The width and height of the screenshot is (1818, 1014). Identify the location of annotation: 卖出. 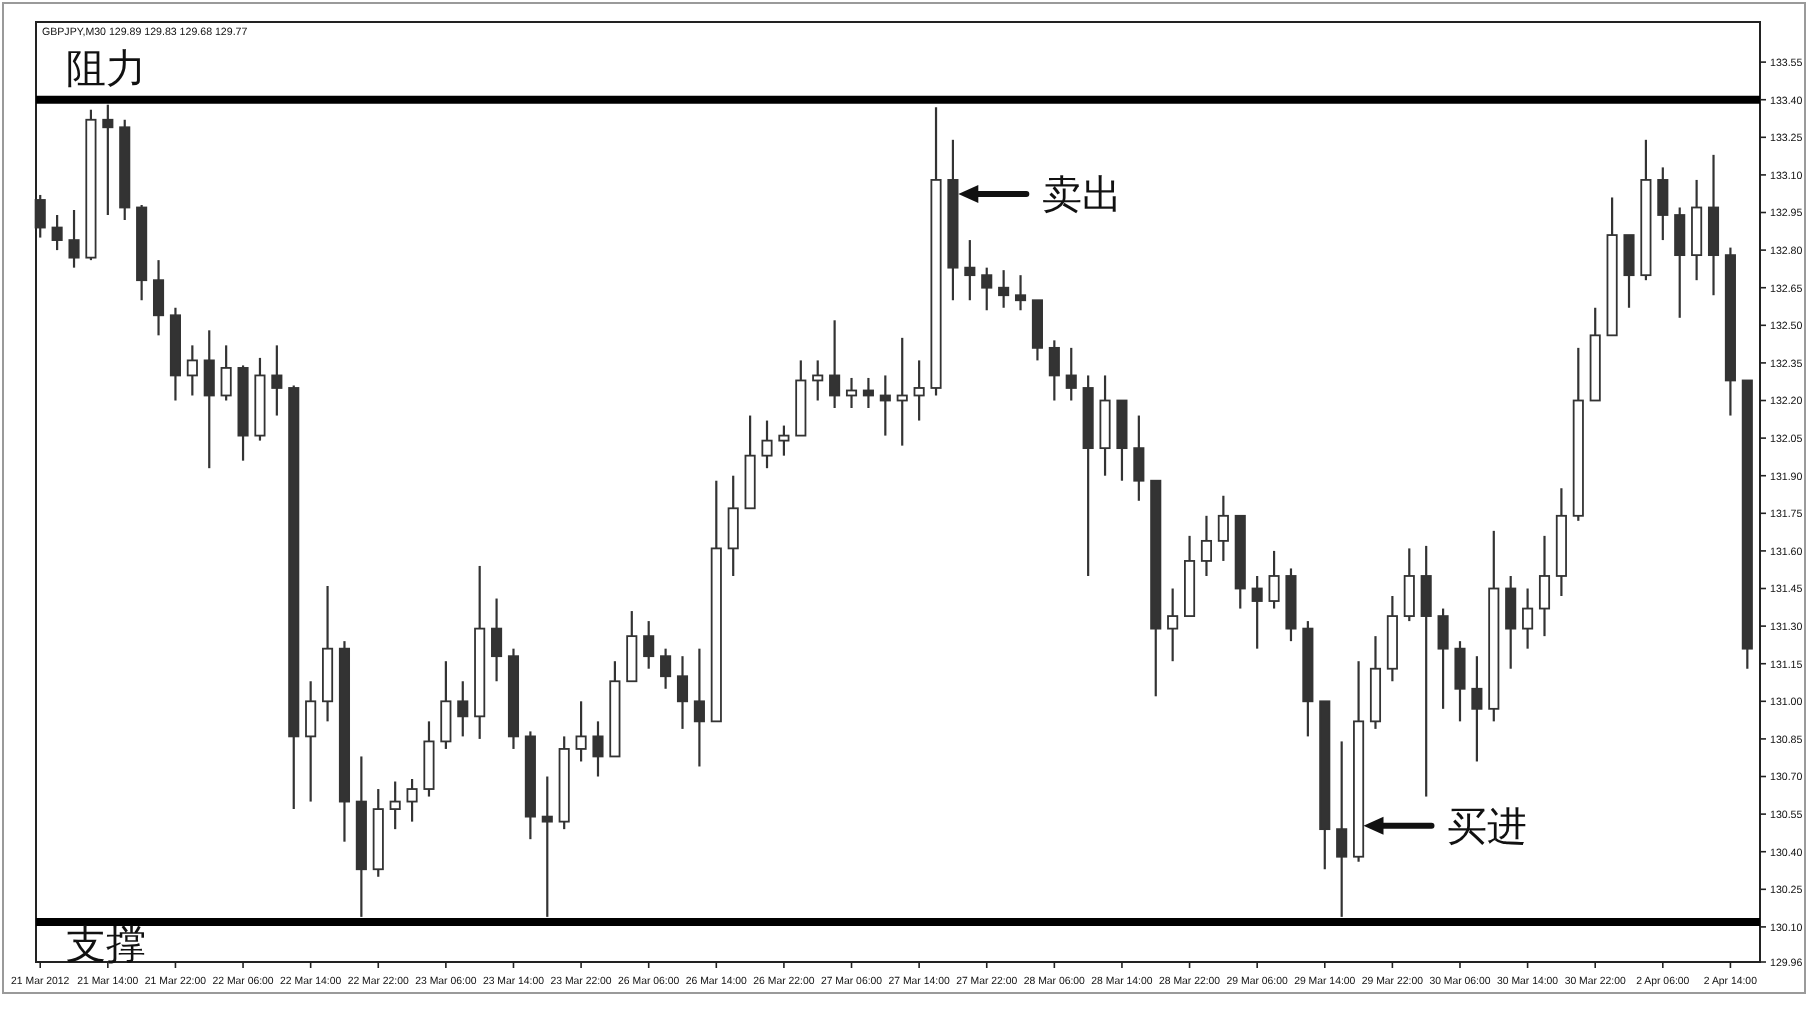
(1082, 196).